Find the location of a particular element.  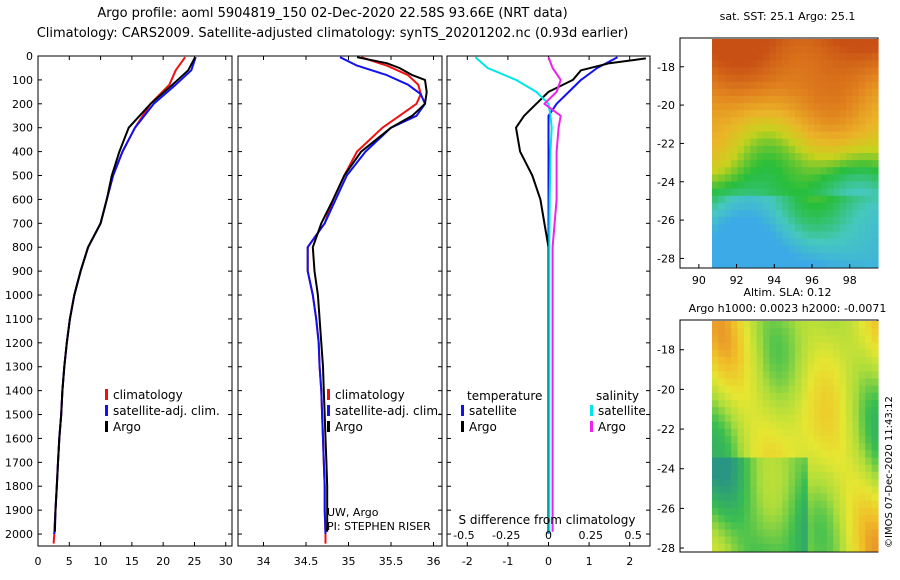

sst-map-y-tick-label: -24 is located at coordinates (666, 182).